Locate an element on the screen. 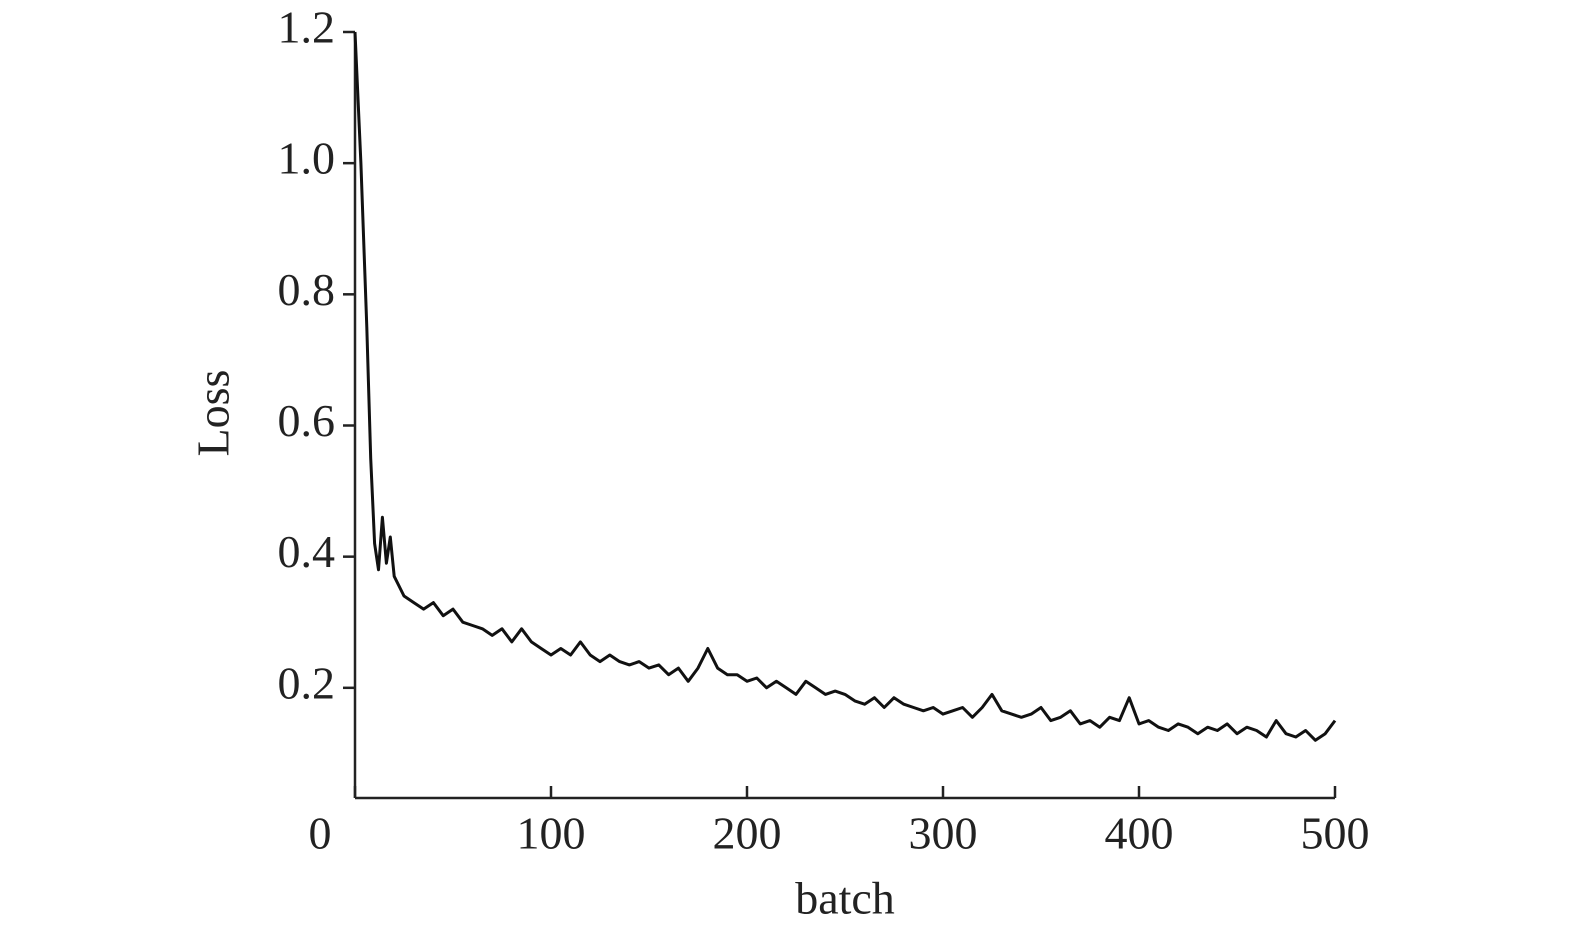 This screenshot has width=1575, height=940. y-tick-label: 1.2 is located at coordinates (307, 27).